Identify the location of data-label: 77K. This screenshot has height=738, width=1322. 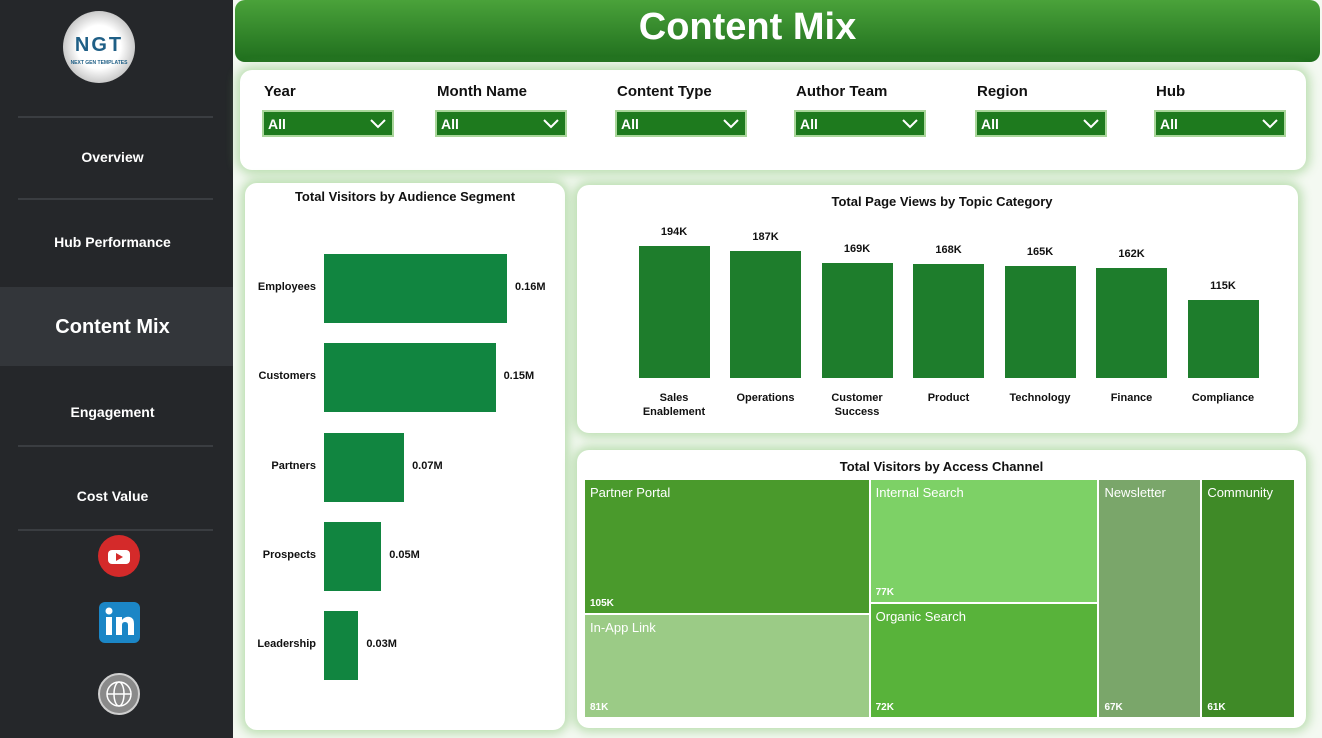
(884, 592).